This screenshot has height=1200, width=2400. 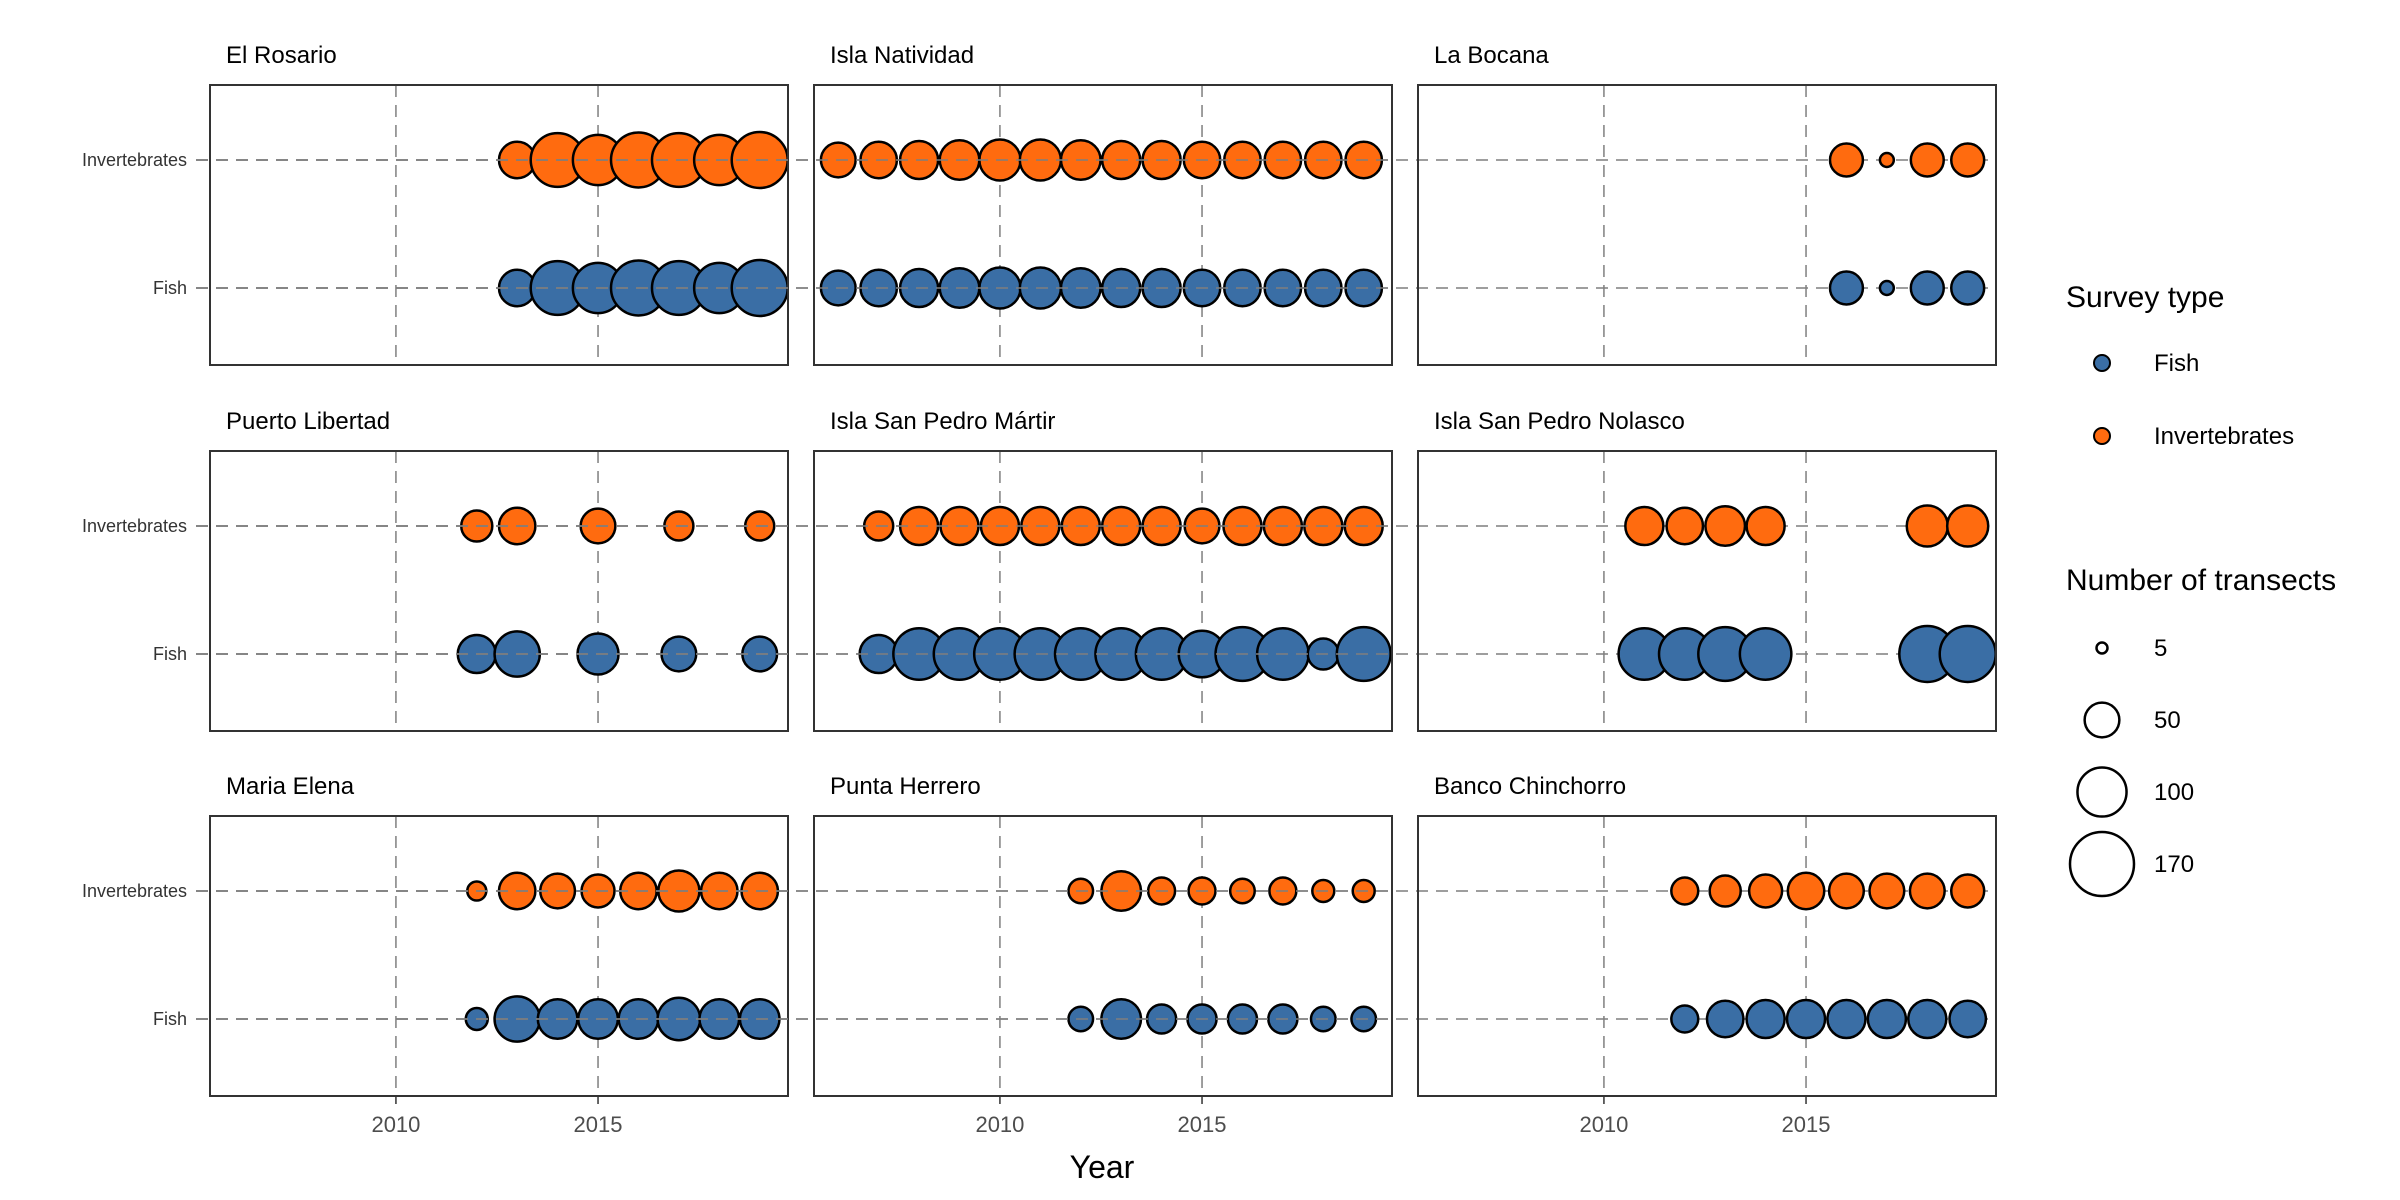 I want to click on legend-size-label: 50, so click(x=2167, y=720).